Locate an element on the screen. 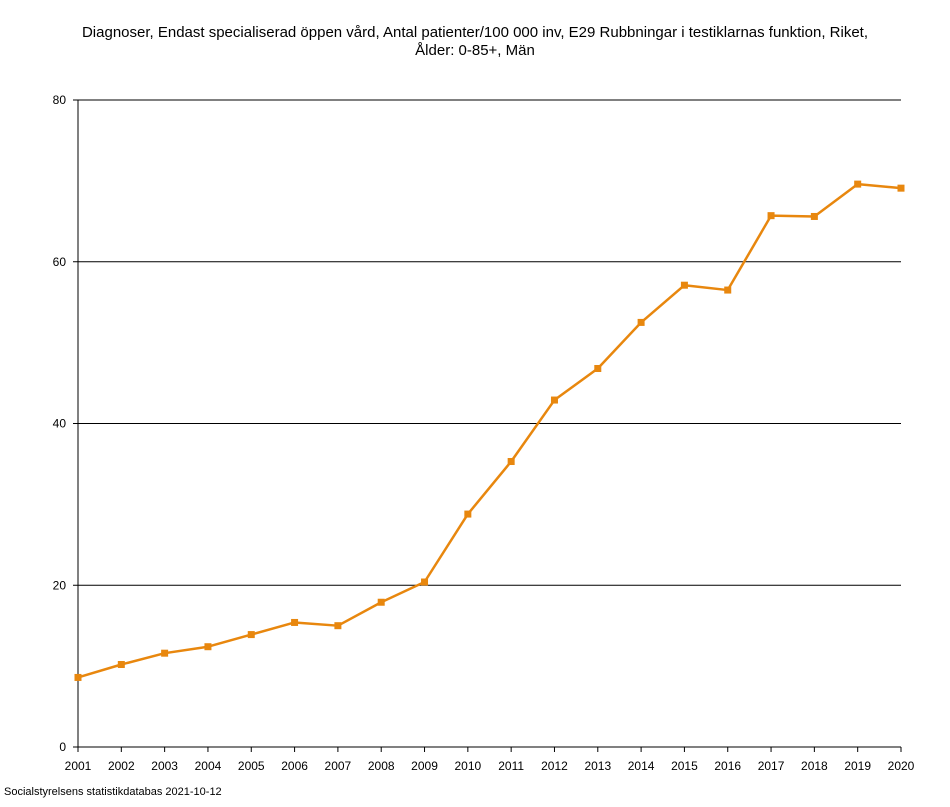  data-point-2014 is located at coordinates (641, 322).